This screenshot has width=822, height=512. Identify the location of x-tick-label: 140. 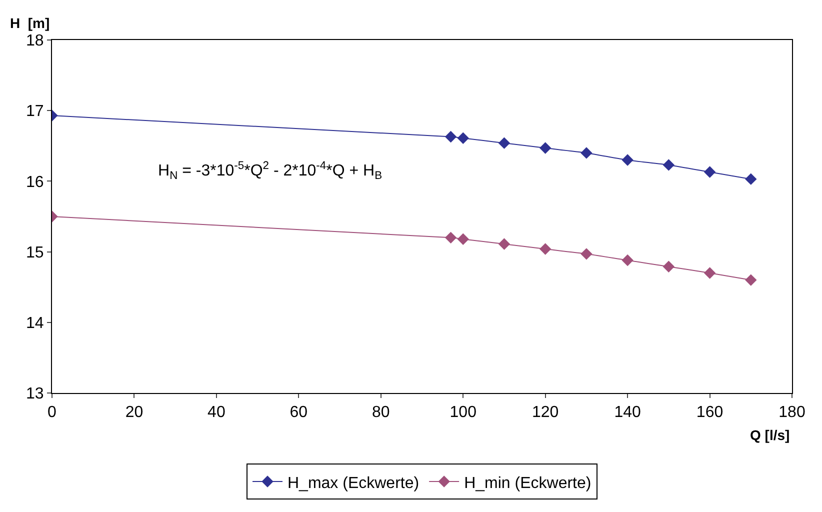
(628, 413).